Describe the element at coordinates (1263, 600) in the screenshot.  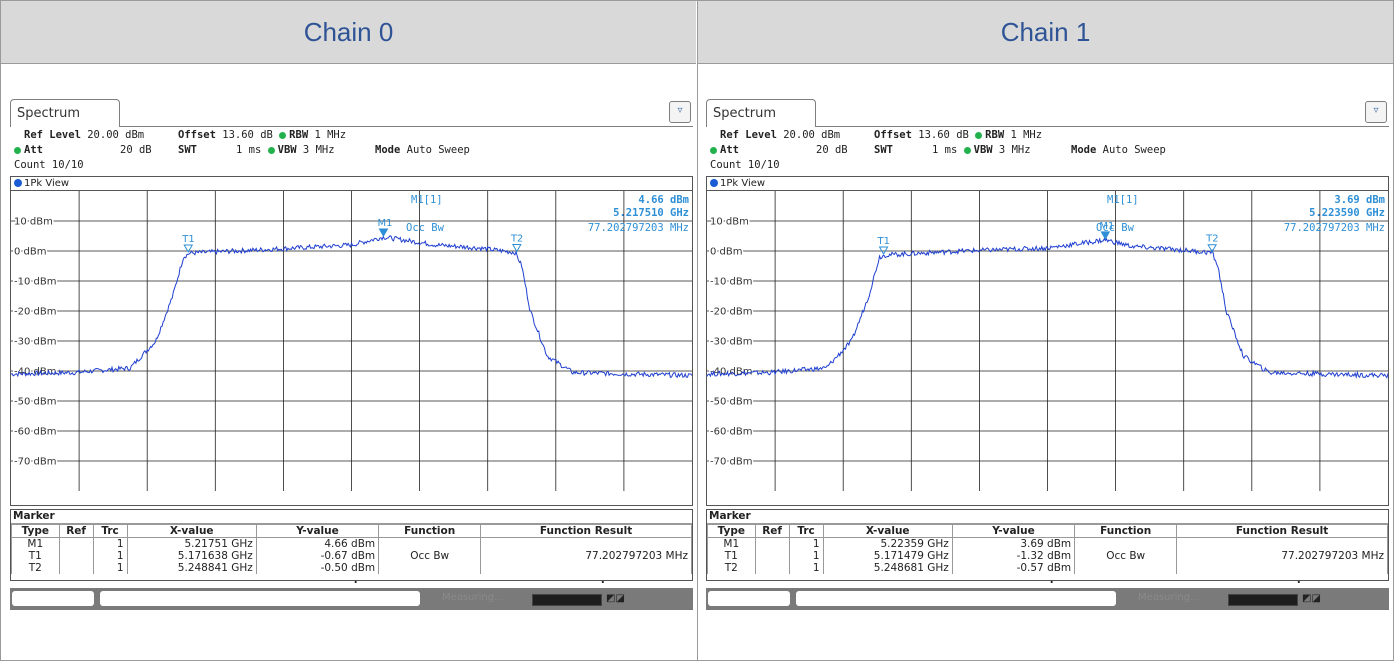
I see `progress-bar` at that location.